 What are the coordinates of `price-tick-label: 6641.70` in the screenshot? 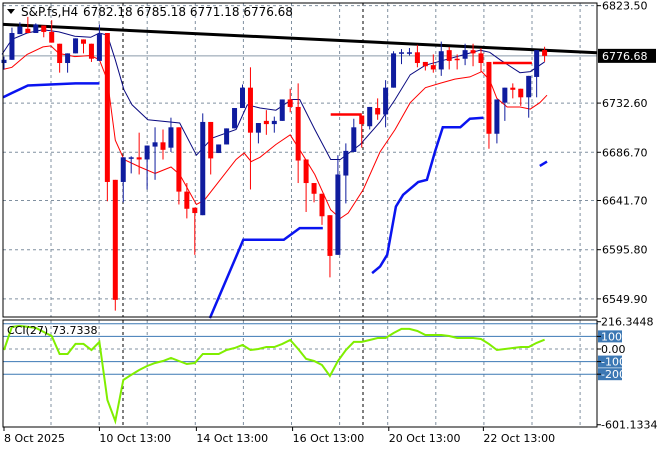 It's located at (625, 201).